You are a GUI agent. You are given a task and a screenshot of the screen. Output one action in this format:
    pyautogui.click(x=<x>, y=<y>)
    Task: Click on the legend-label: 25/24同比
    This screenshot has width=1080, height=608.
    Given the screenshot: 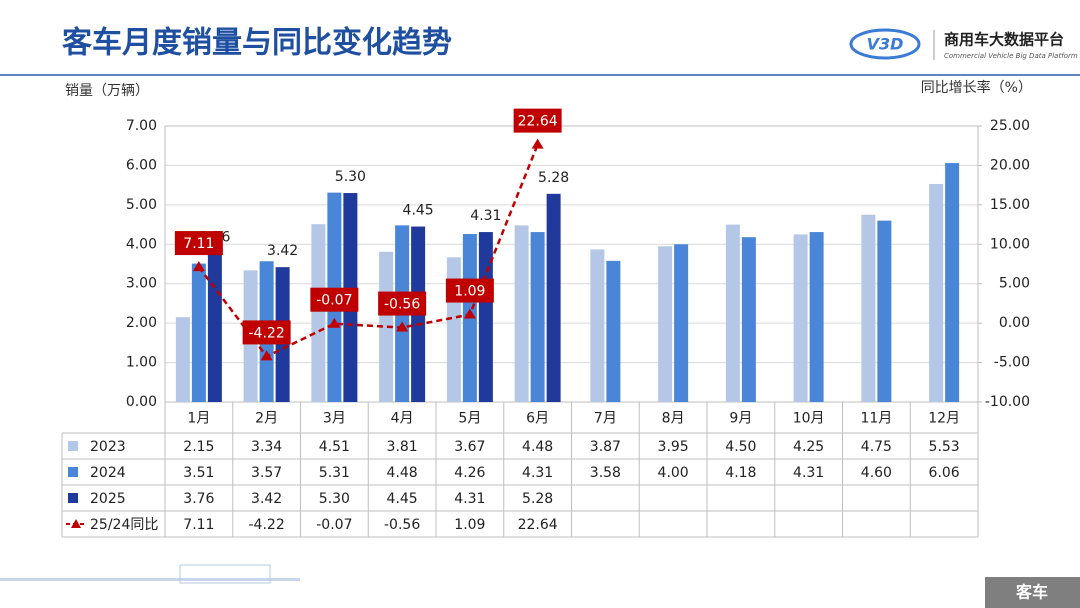 What is the action you would take?
    pyautogui.click(x=124, y=525)
    